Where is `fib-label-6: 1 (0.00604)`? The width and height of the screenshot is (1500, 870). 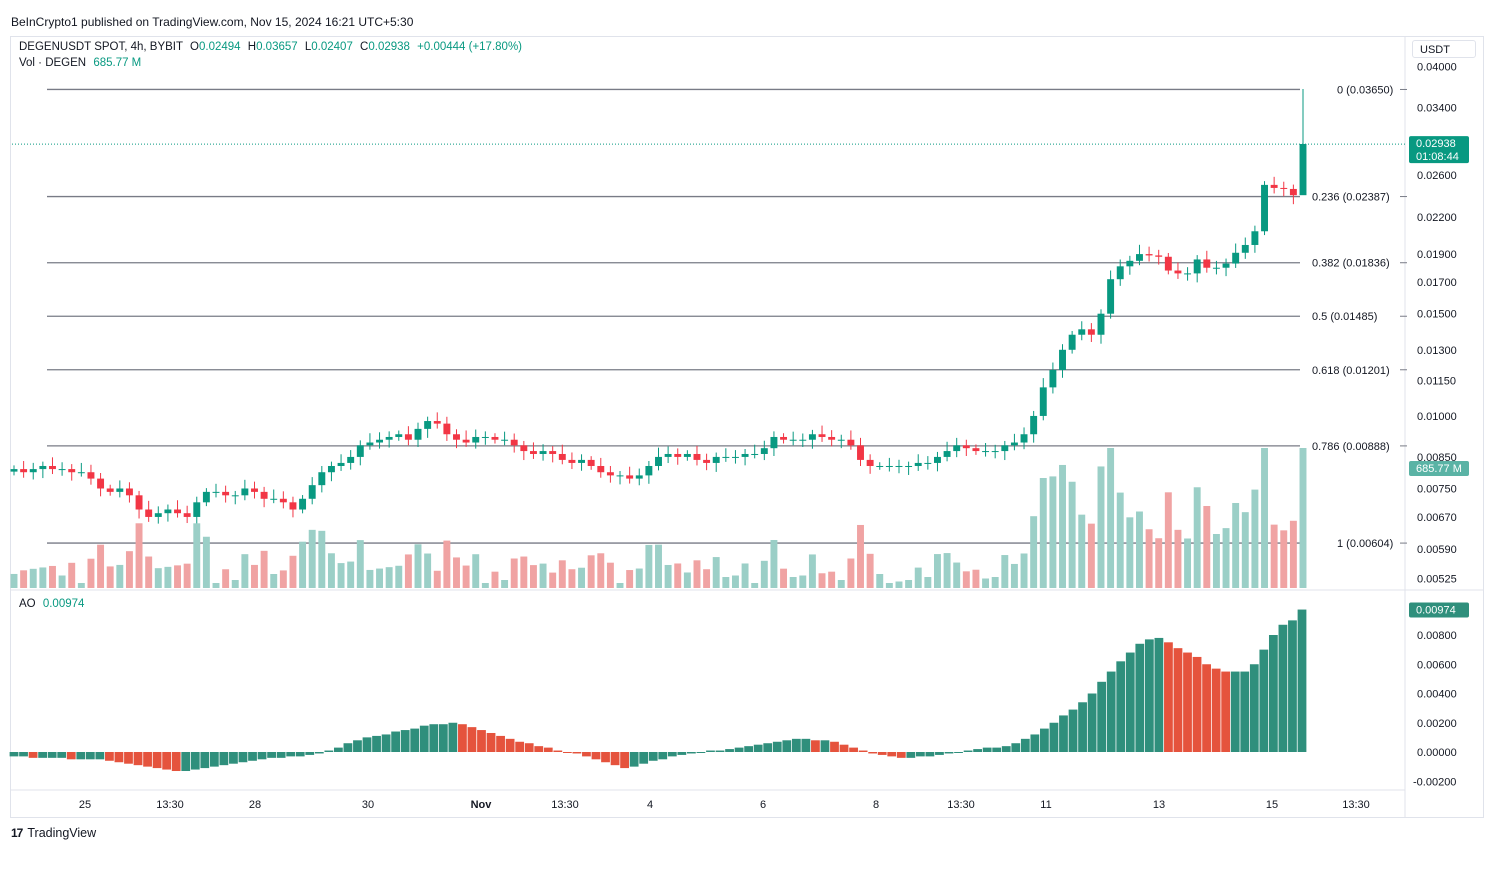 fib-label-6: 1 (0.00604) is located at coordinates (1365, 544).